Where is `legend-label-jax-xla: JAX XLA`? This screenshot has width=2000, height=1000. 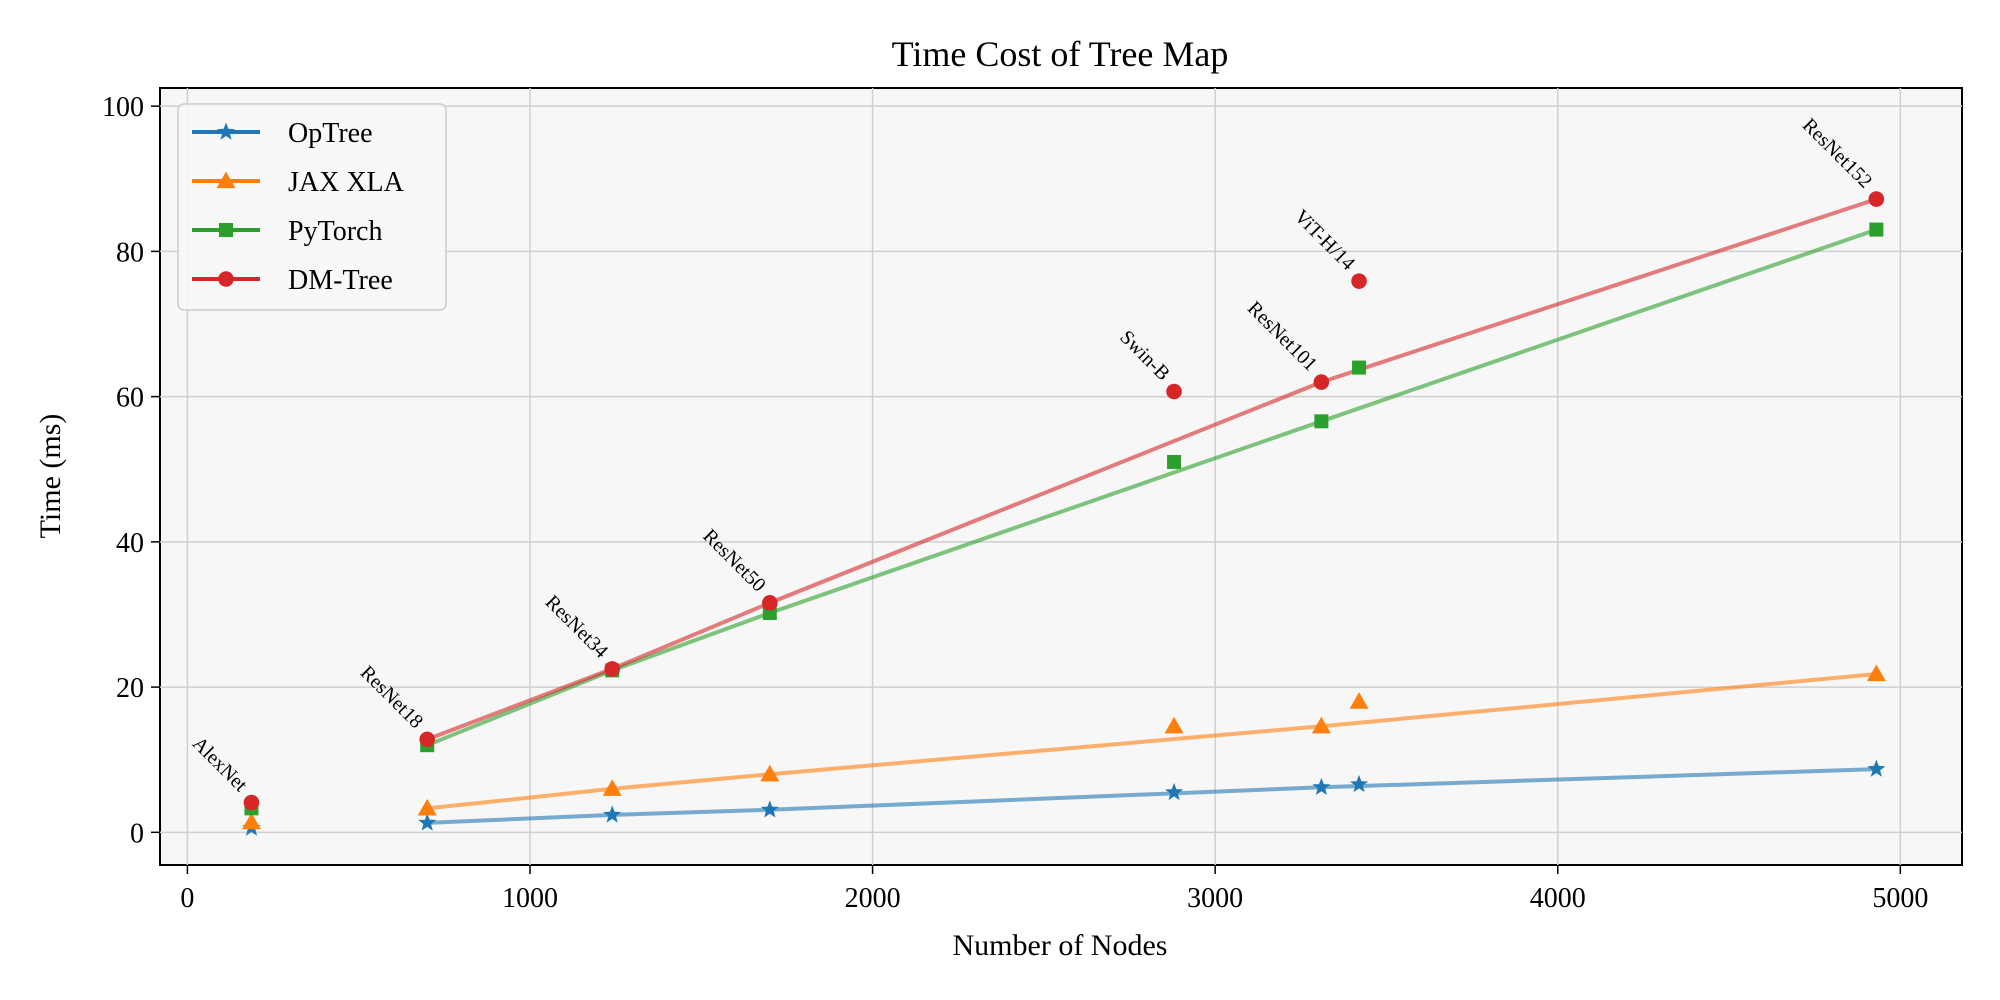
legend-label-jax-xla: JAX XLA is located at coordinates (346, 182).